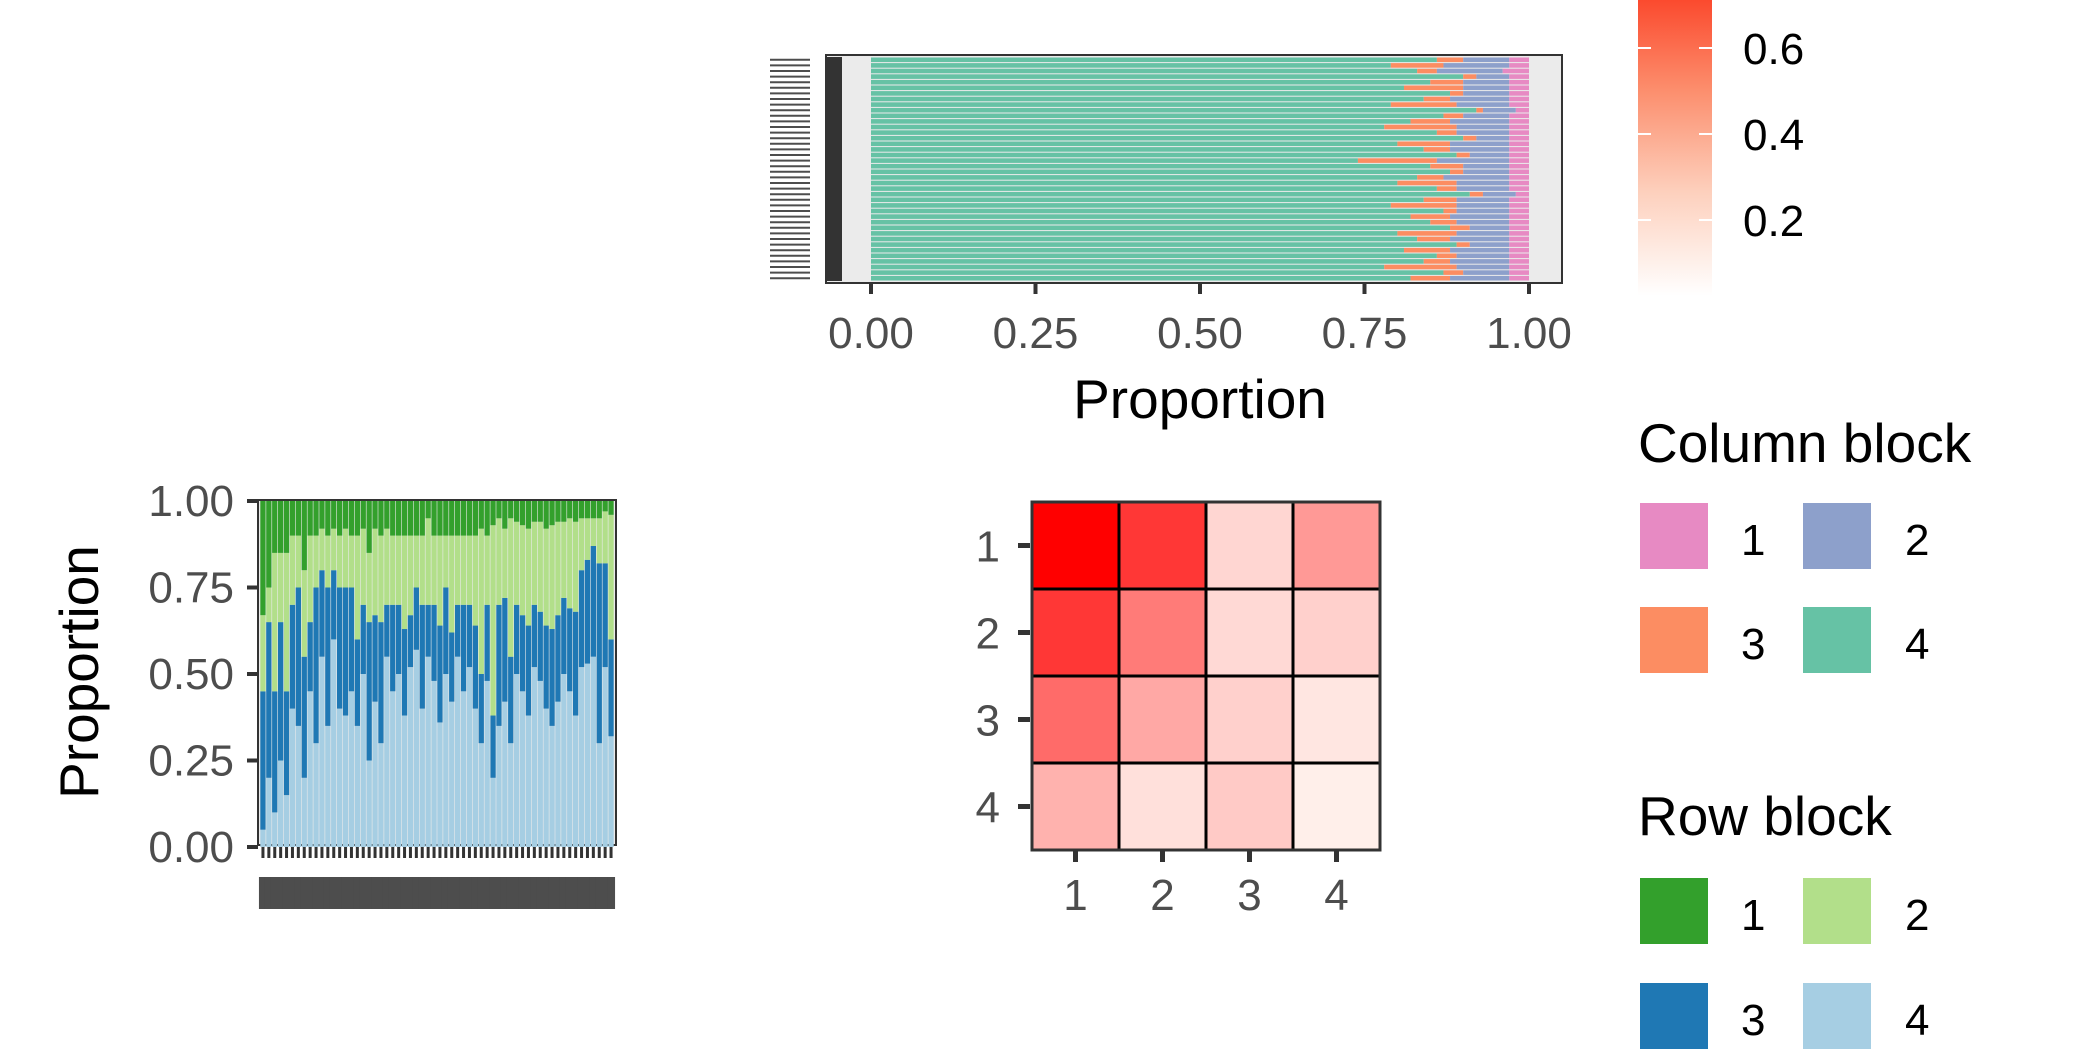 This screenshot has width=2100, height=1050. What do you see at coordinates (191, 847) in the screenshot?
I see `row-y-tick-label: 0.00` at bounding box center [191, 847].